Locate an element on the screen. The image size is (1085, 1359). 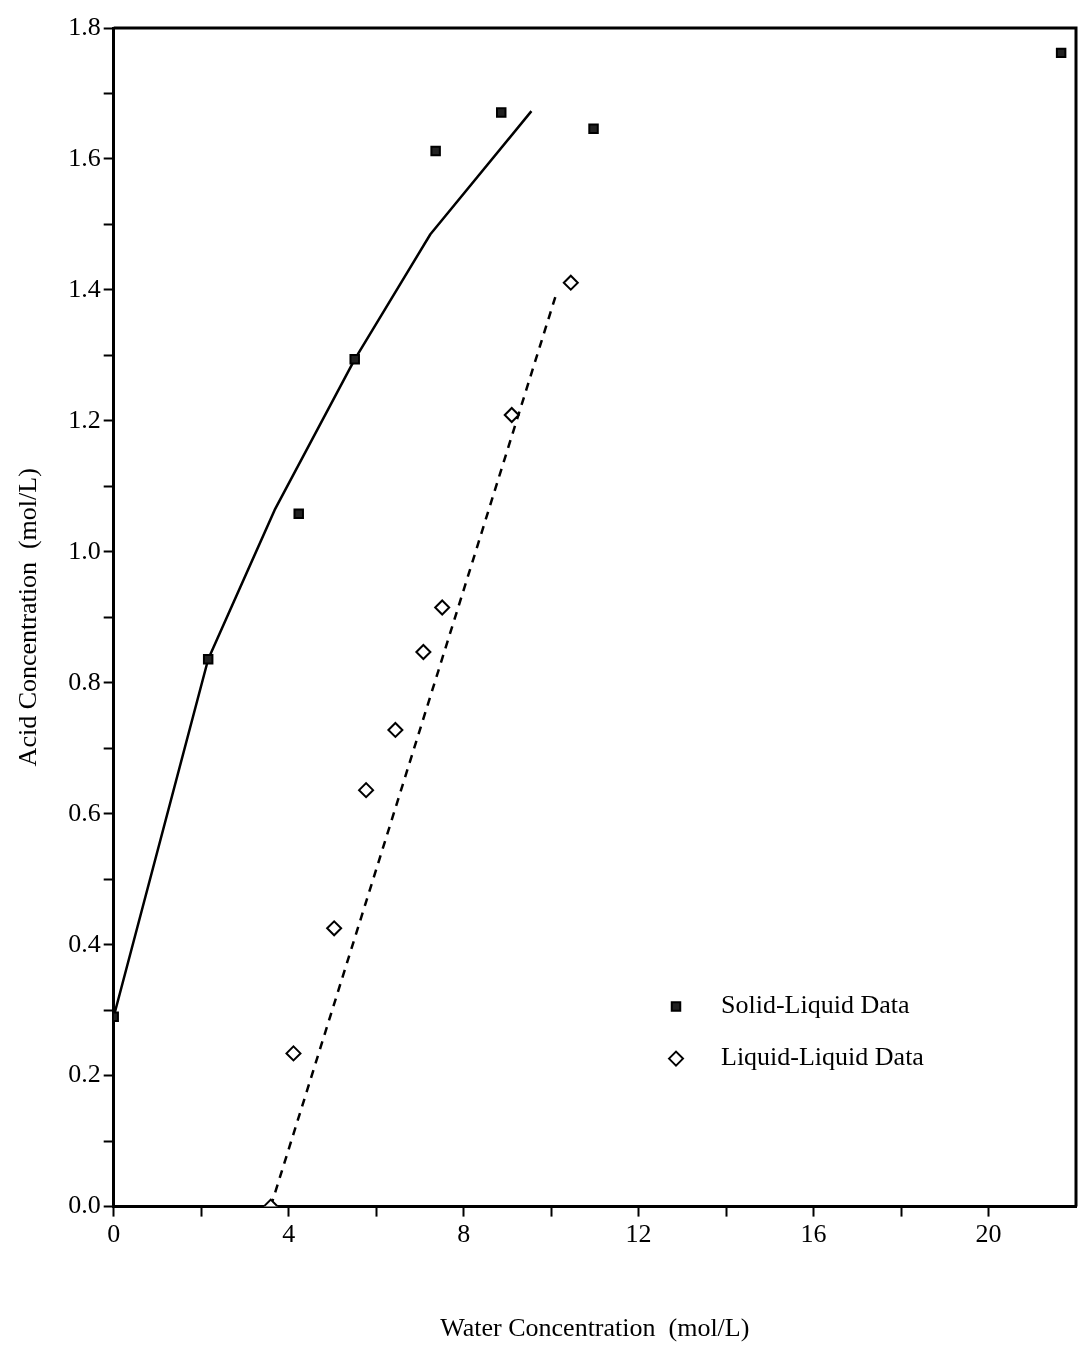
x-tick-label: 12 is located at coordinates (638, 1234).